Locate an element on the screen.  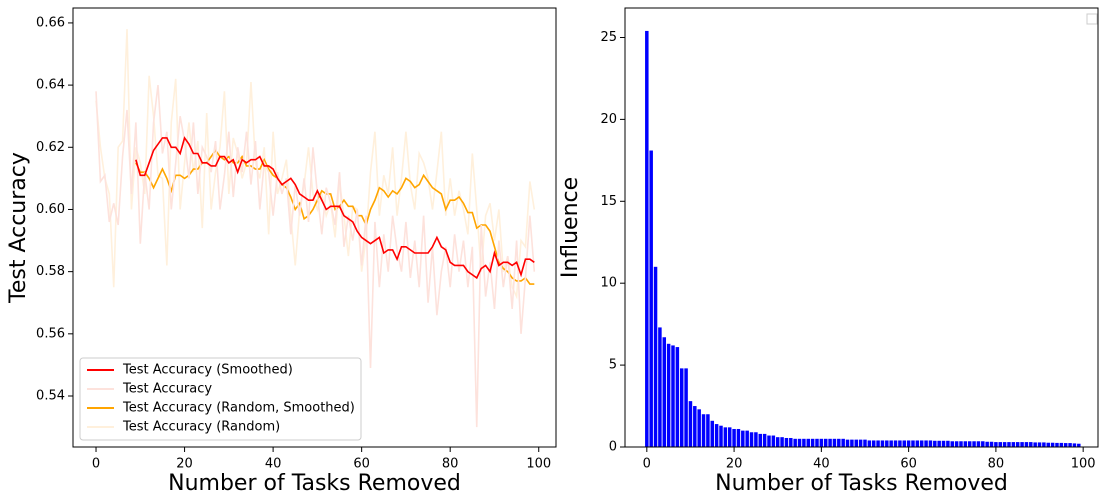
y-tick-label: 20 is located at coordinates (608, 119).